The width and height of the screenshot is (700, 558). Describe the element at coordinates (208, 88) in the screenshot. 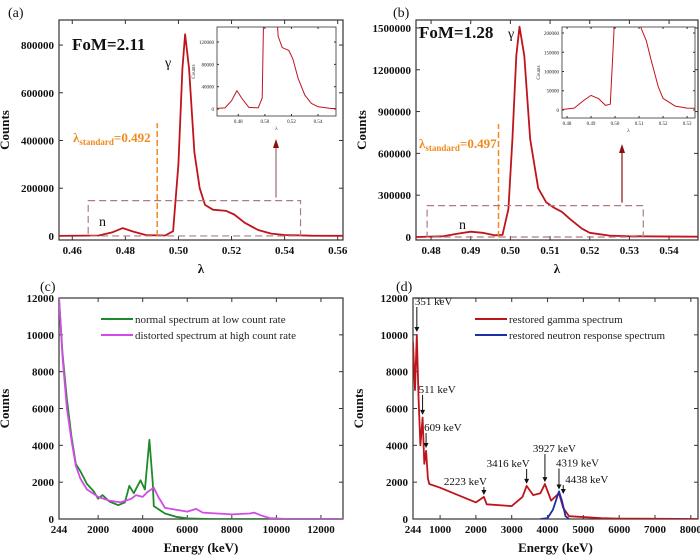

I see `y-tick-label: 40000` at that location.